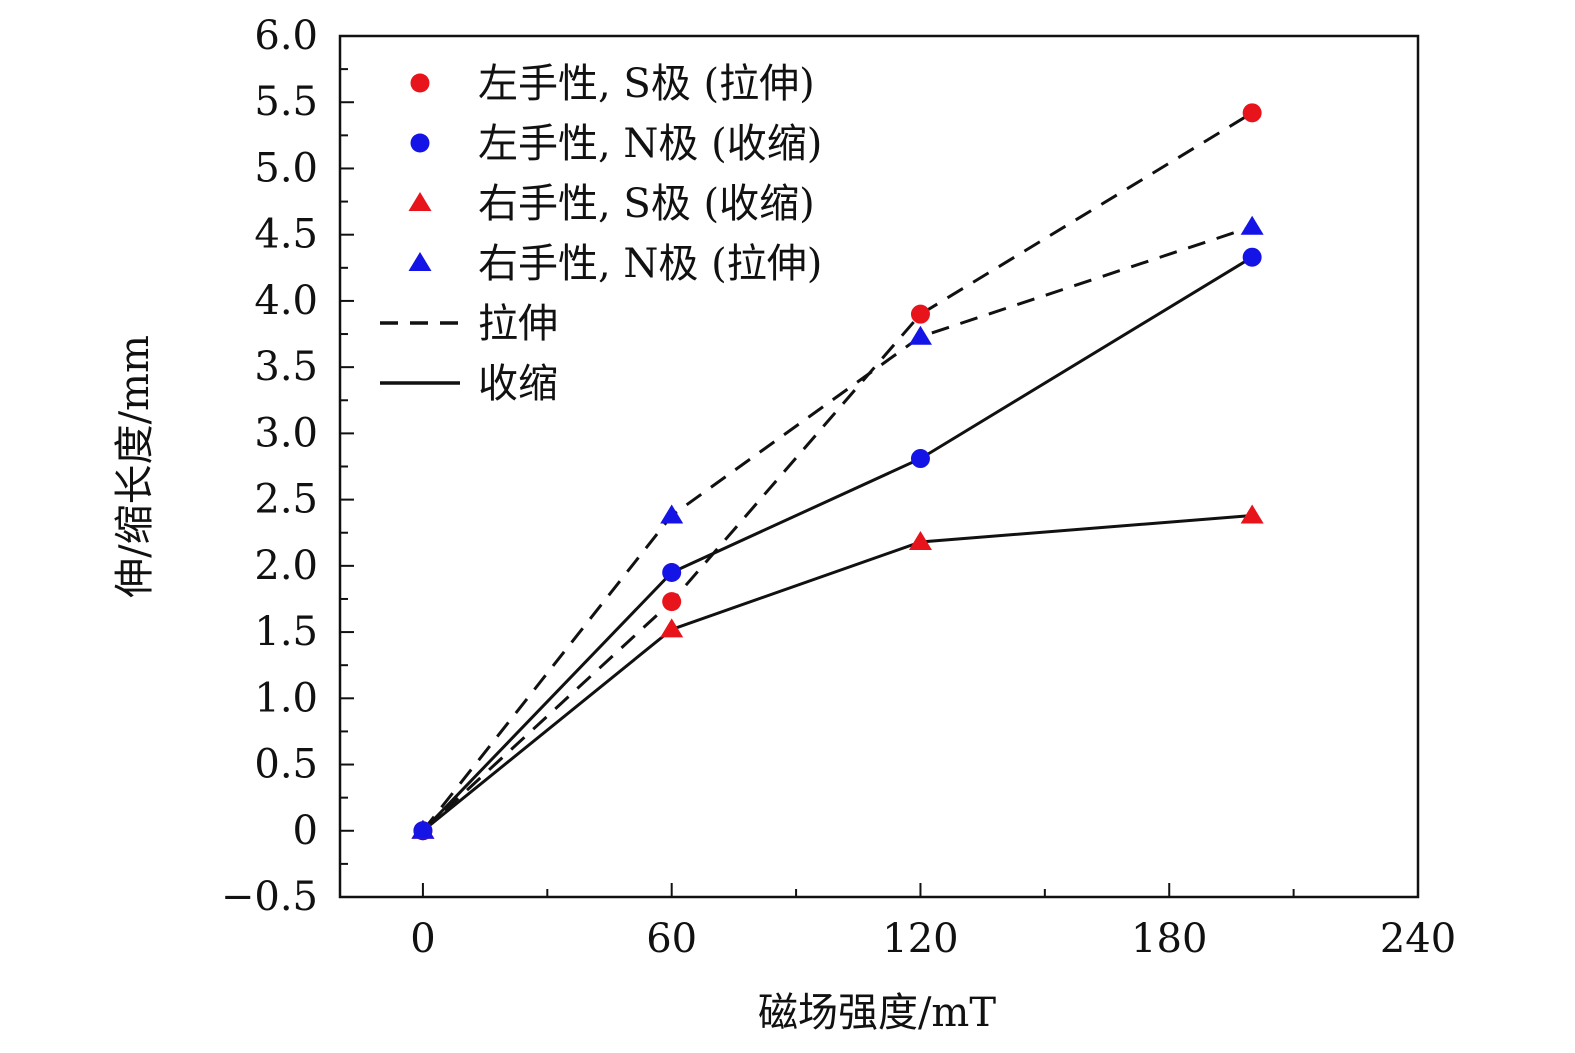 The width and height of the screenshot is (1575, 1053). Describe the element at coordinates (518, 324) in the screenshot. I see `legend-line-label-1: 拉伸` at that location.